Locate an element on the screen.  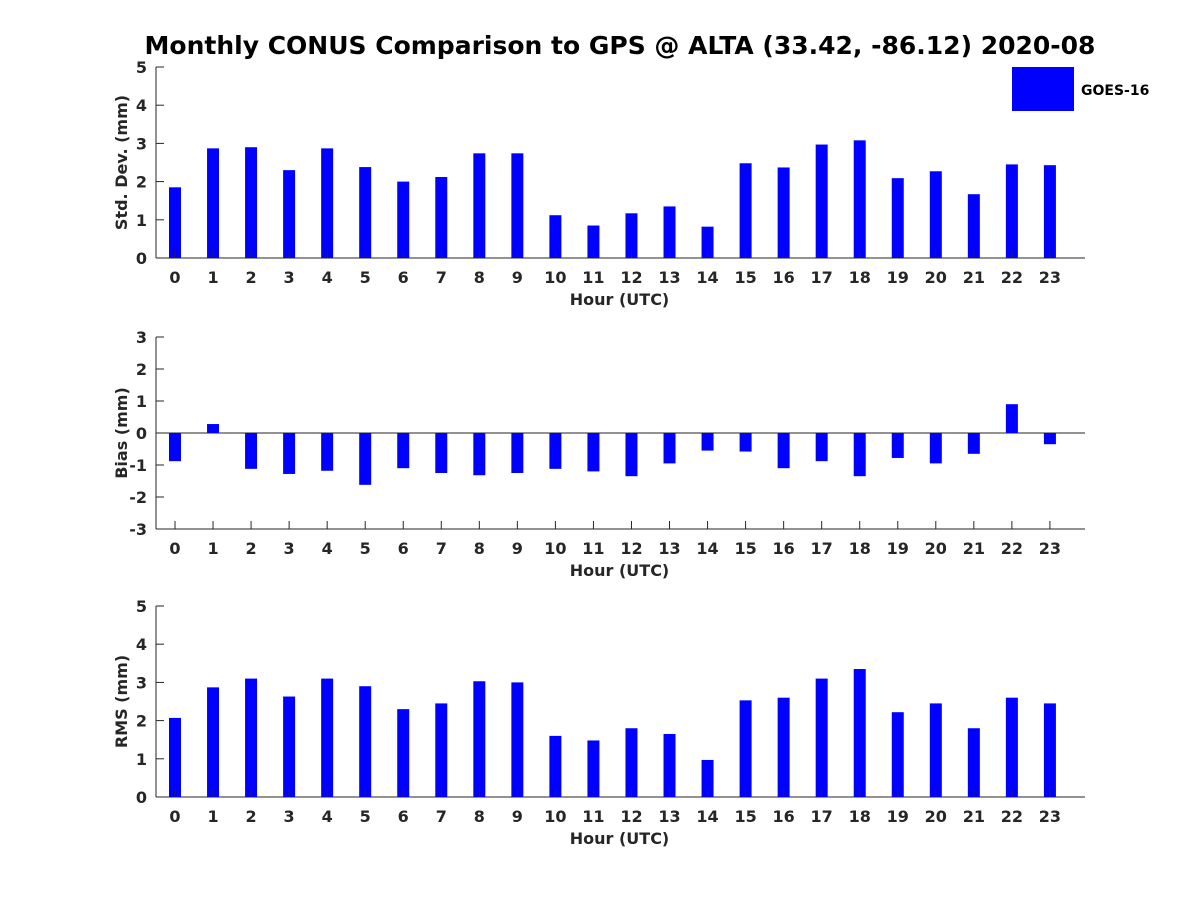
y-axis-label: Bias (mm) is located at coordinates (121, 433).